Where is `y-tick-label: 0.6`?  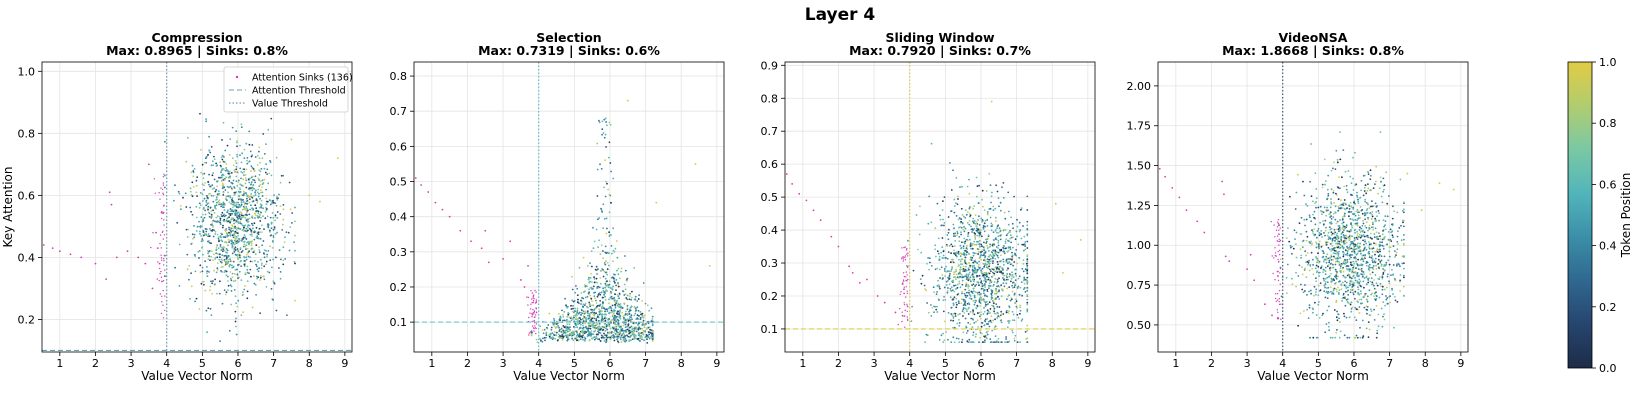
y-tick-label: 0.6 is located at coordinates (770, 164).